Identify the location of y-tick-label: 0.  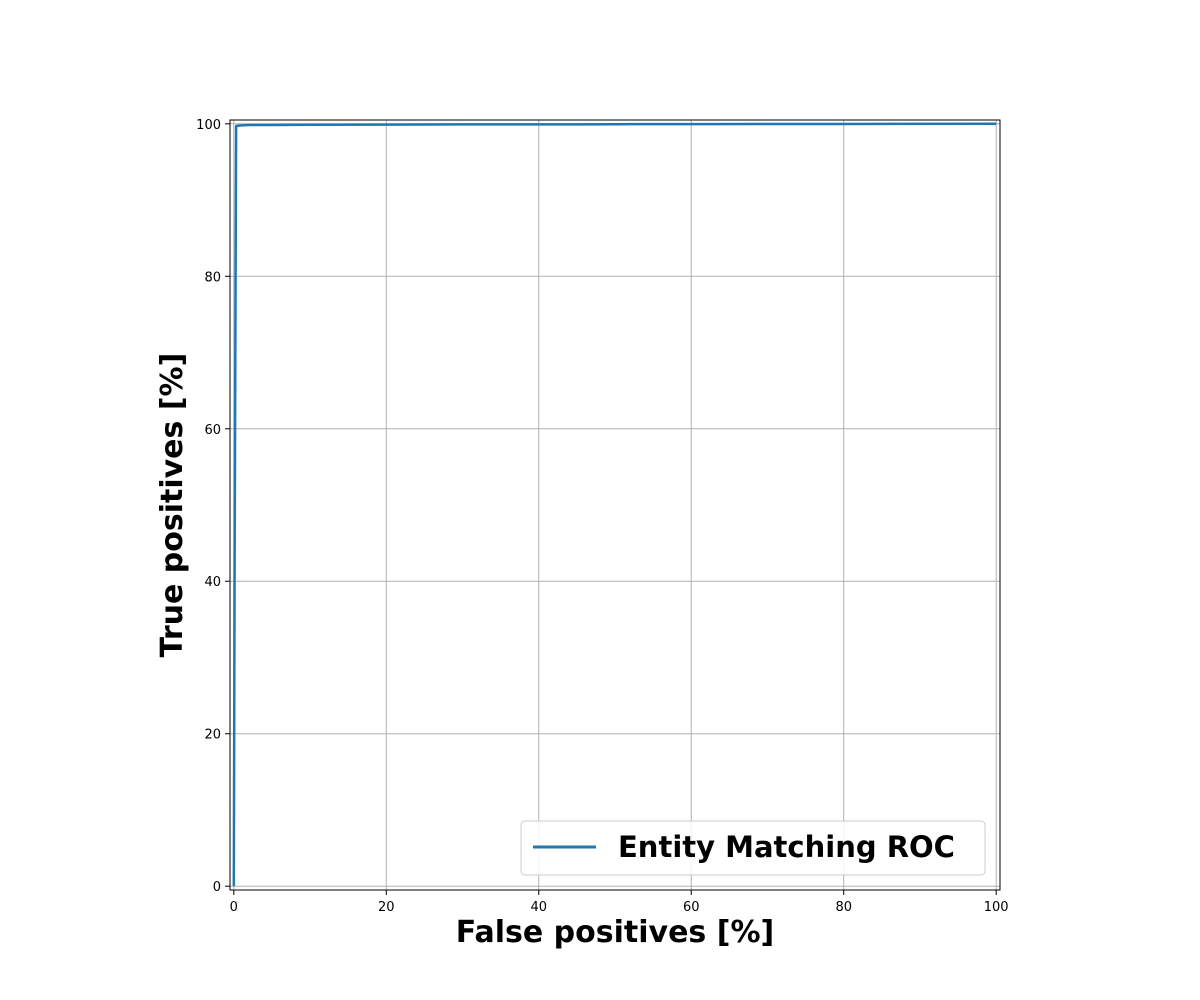
(217, 887).